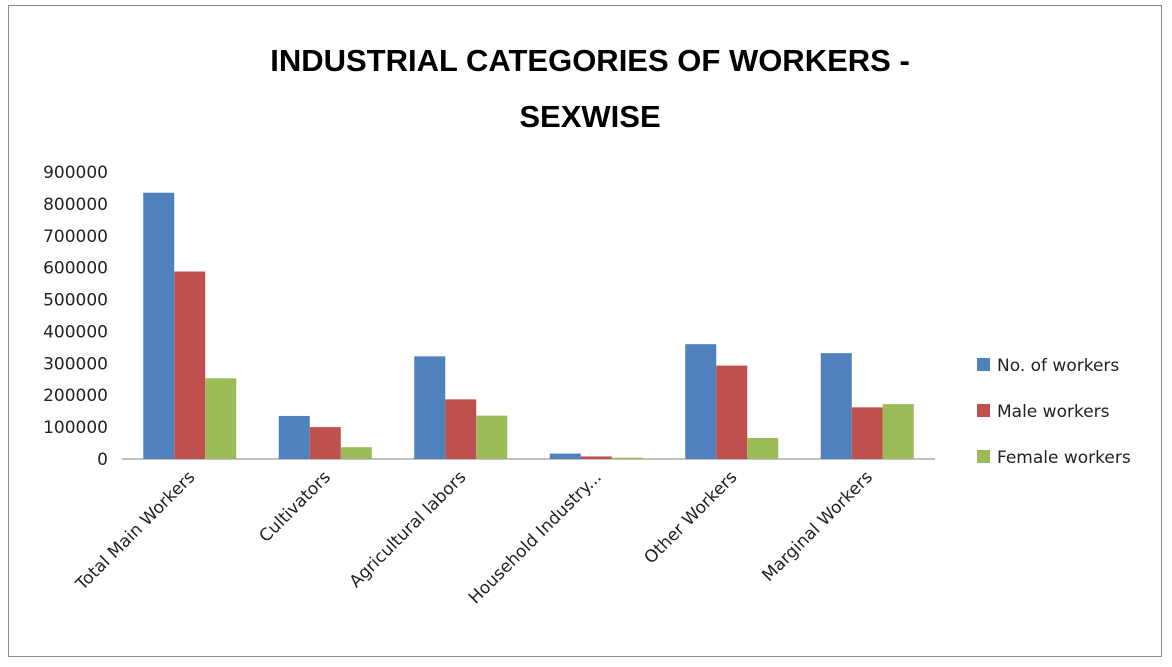  I want to click on legend-label: Male workers, so click(1053, 412).